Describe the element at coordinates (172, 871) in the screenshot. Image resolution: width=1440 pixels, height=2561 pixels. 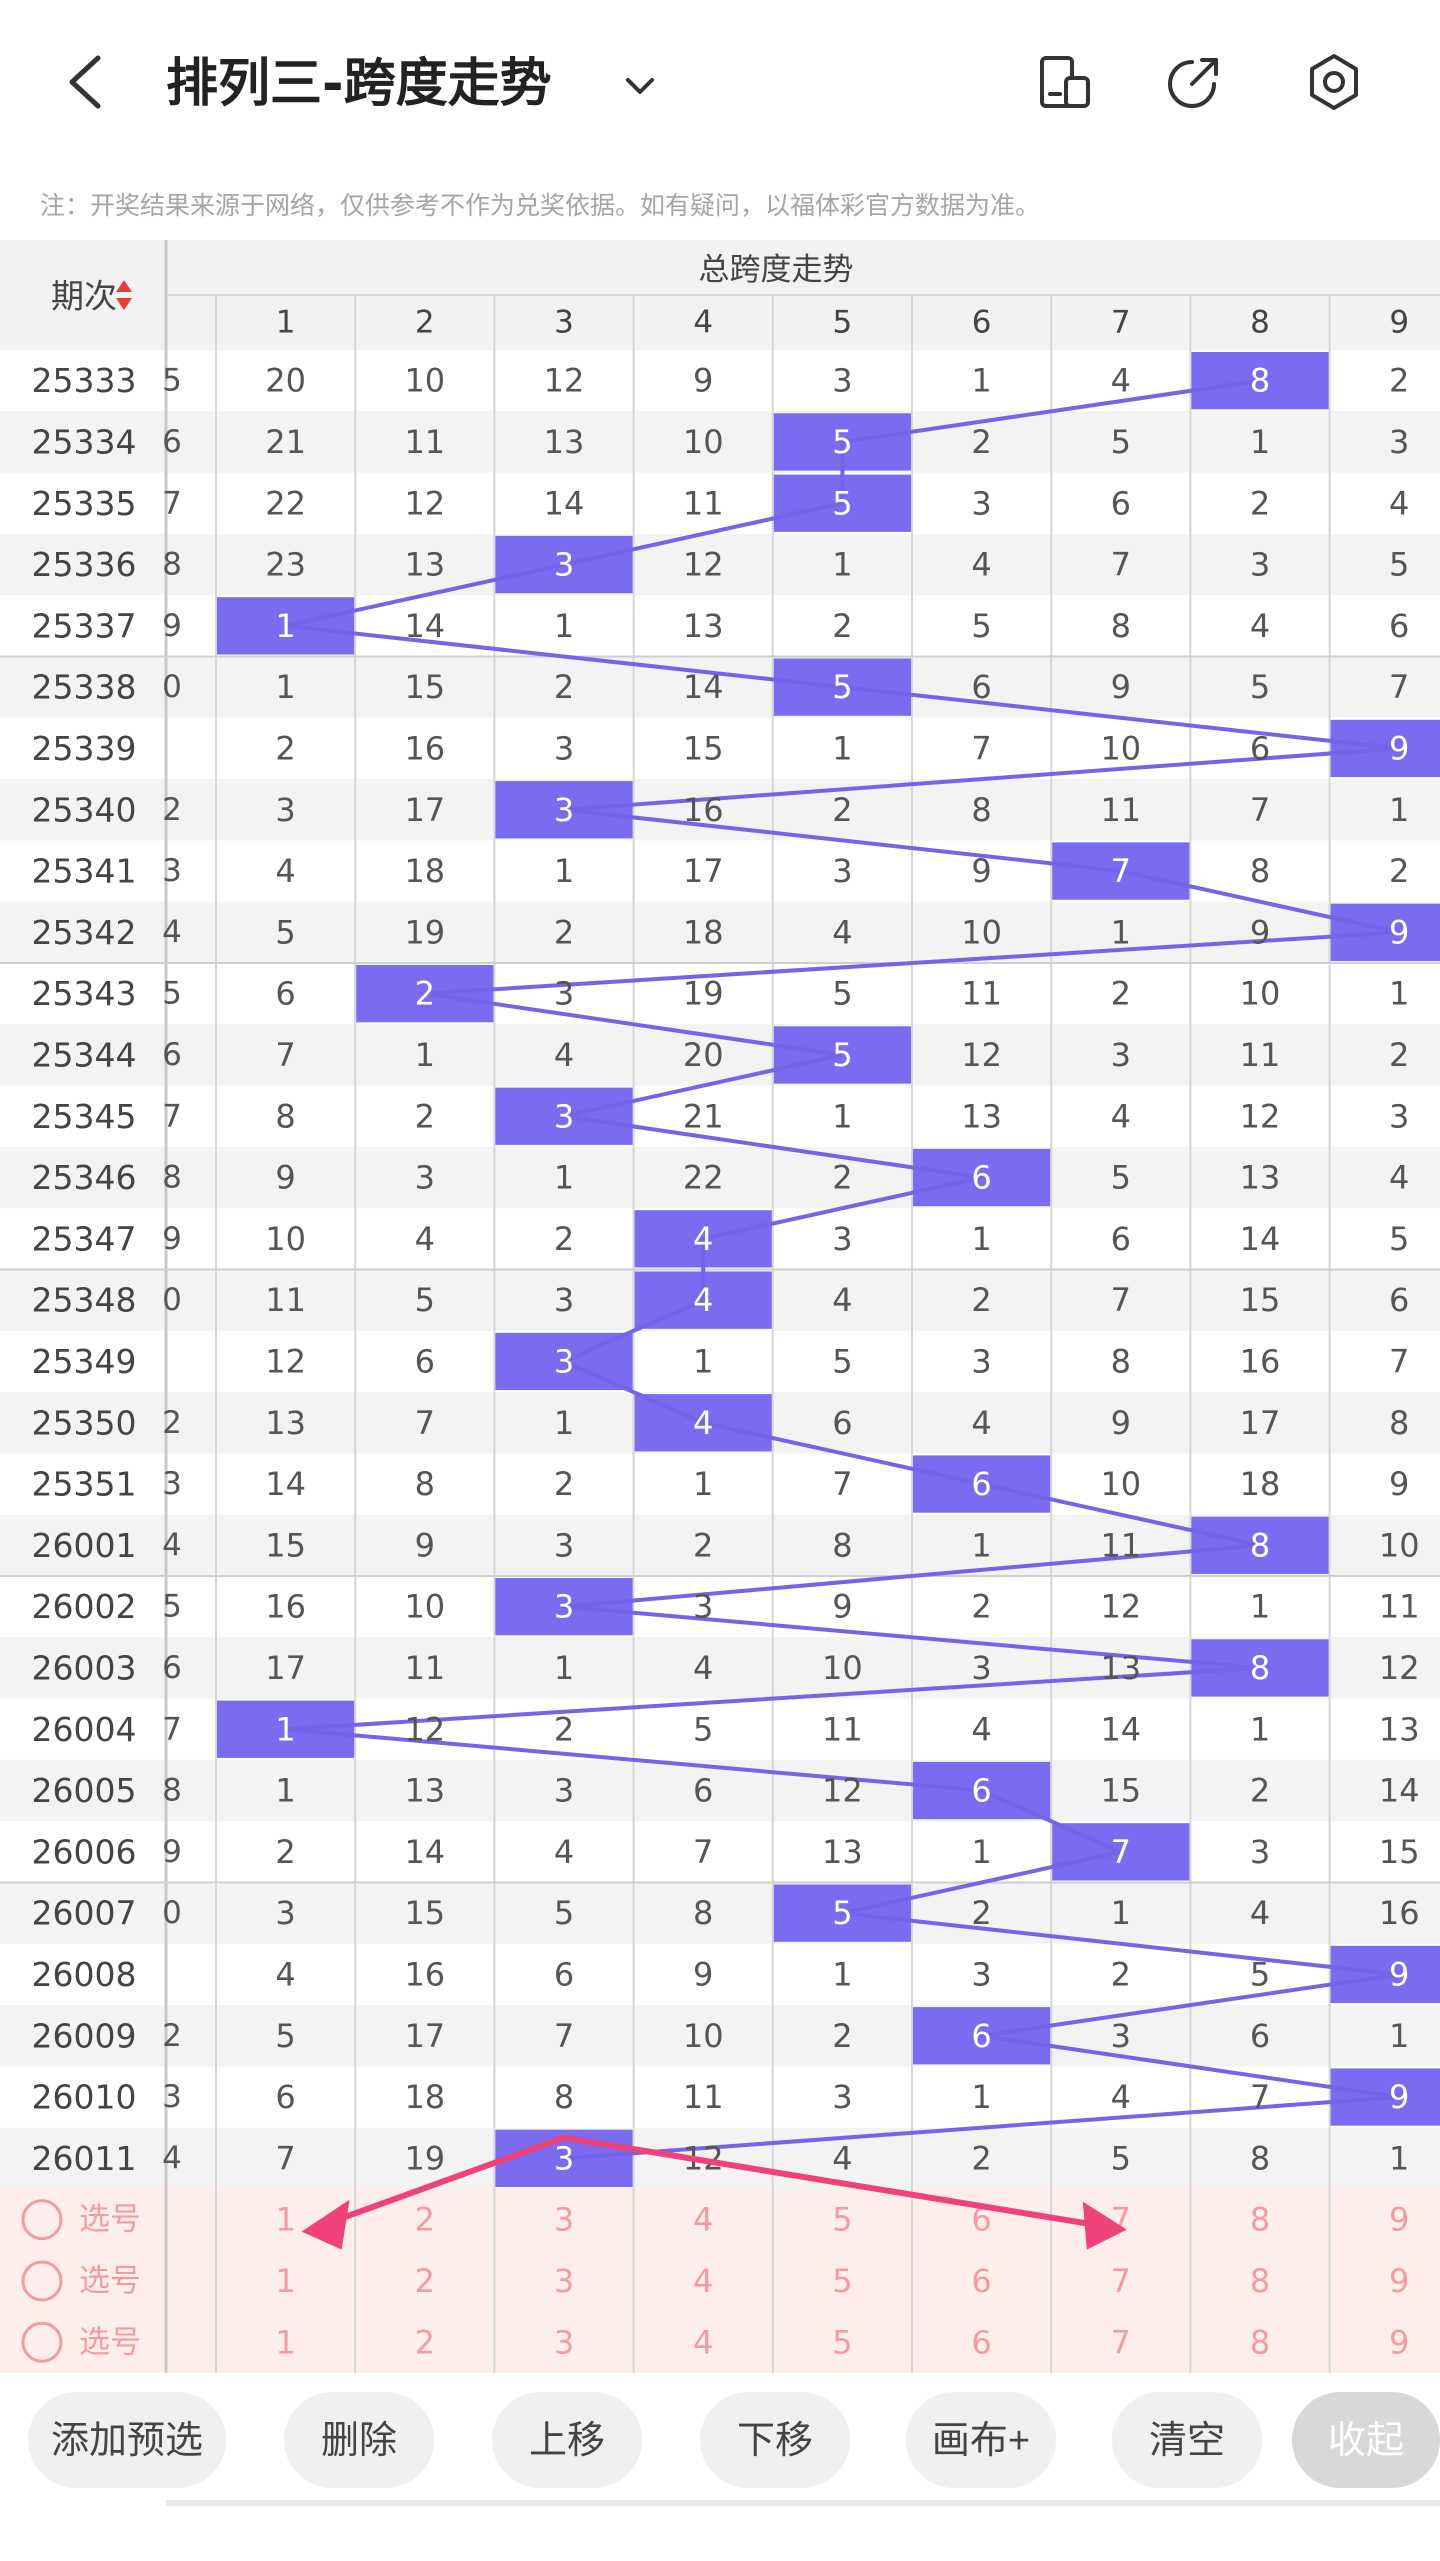
I see `partial-col-value: 3` at that location.